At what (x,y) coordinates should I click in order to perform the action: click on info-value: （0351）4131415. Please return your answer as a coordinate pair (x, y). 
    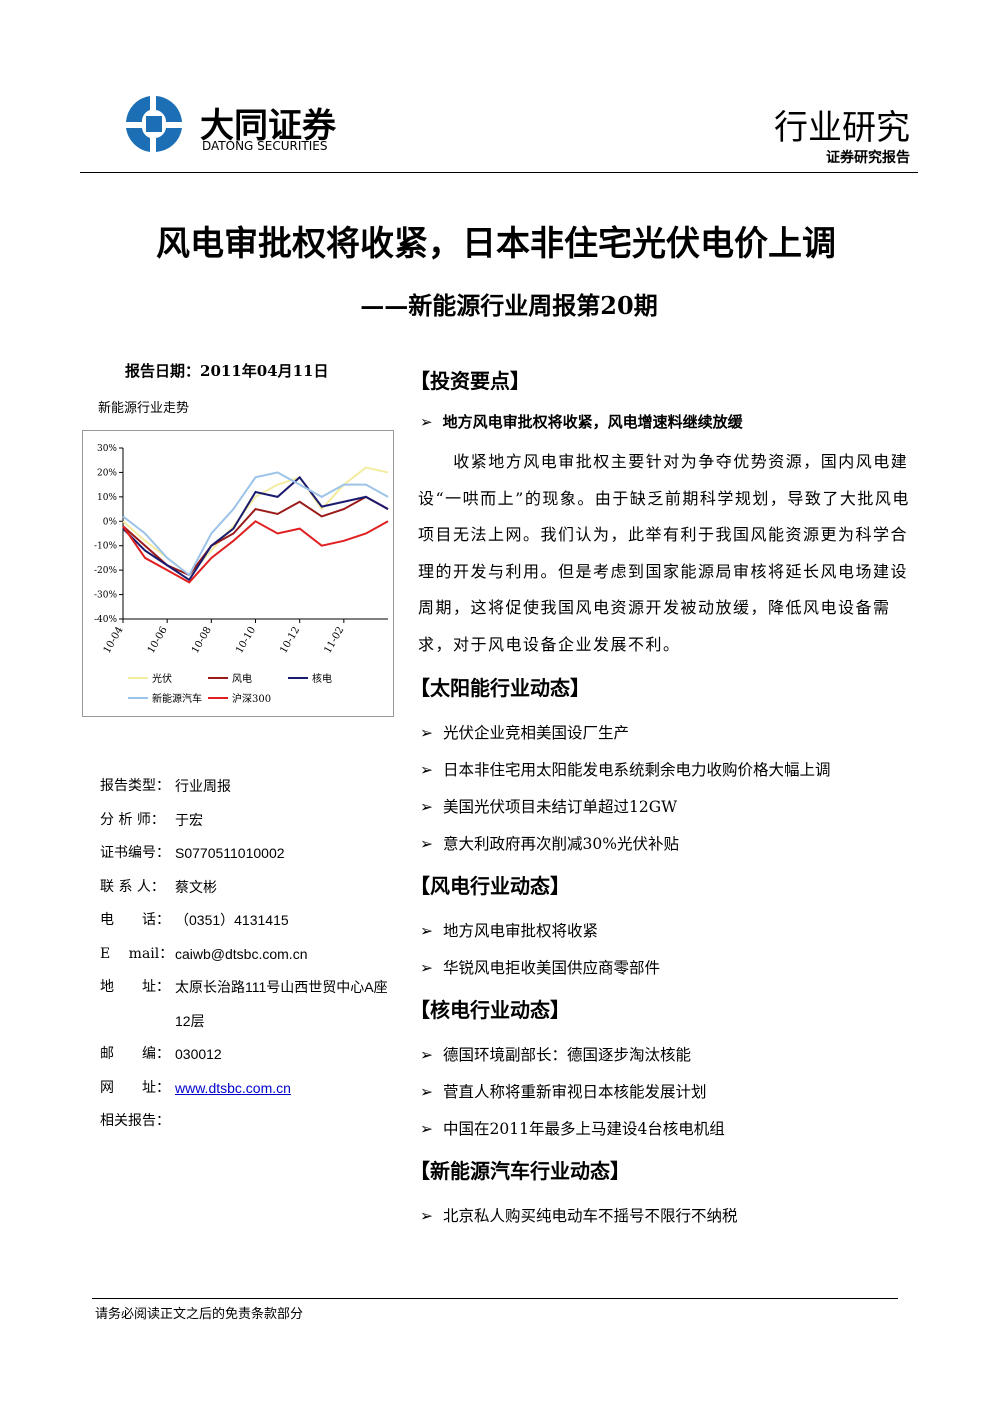
    Looking at the image, I should click on (232, 920).